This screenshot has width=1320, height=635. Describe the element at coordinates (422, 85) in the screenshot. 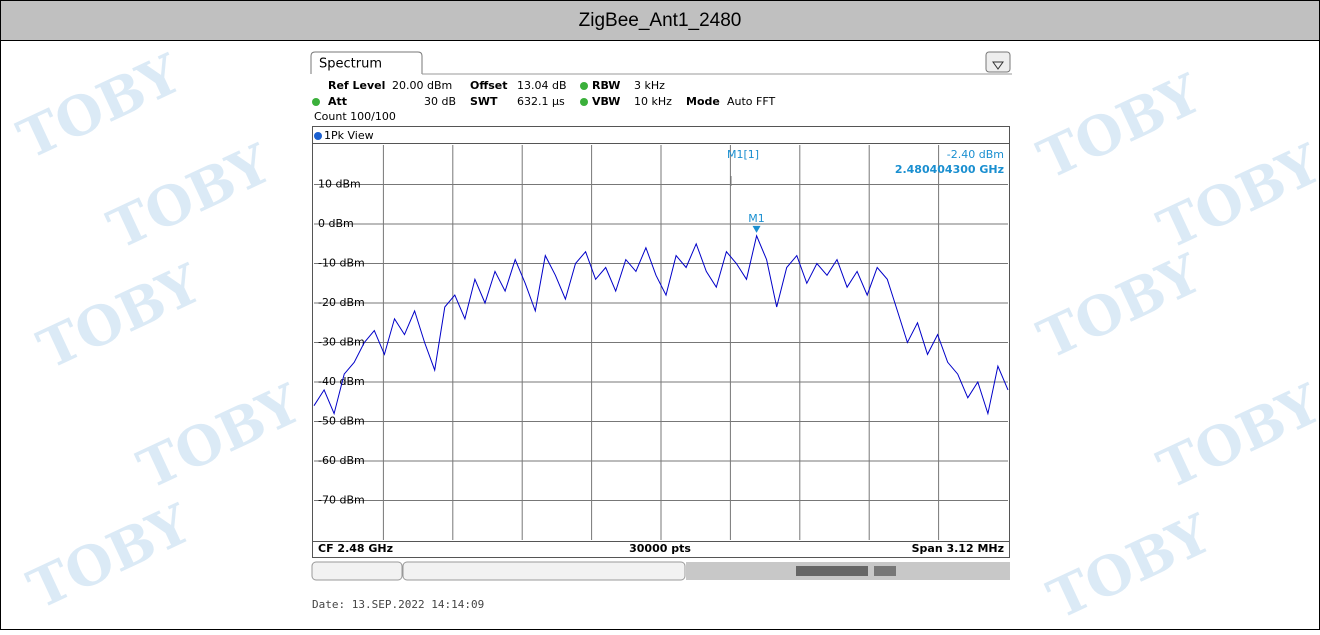

I see `setting-value: 20.00 dBm` at that location.